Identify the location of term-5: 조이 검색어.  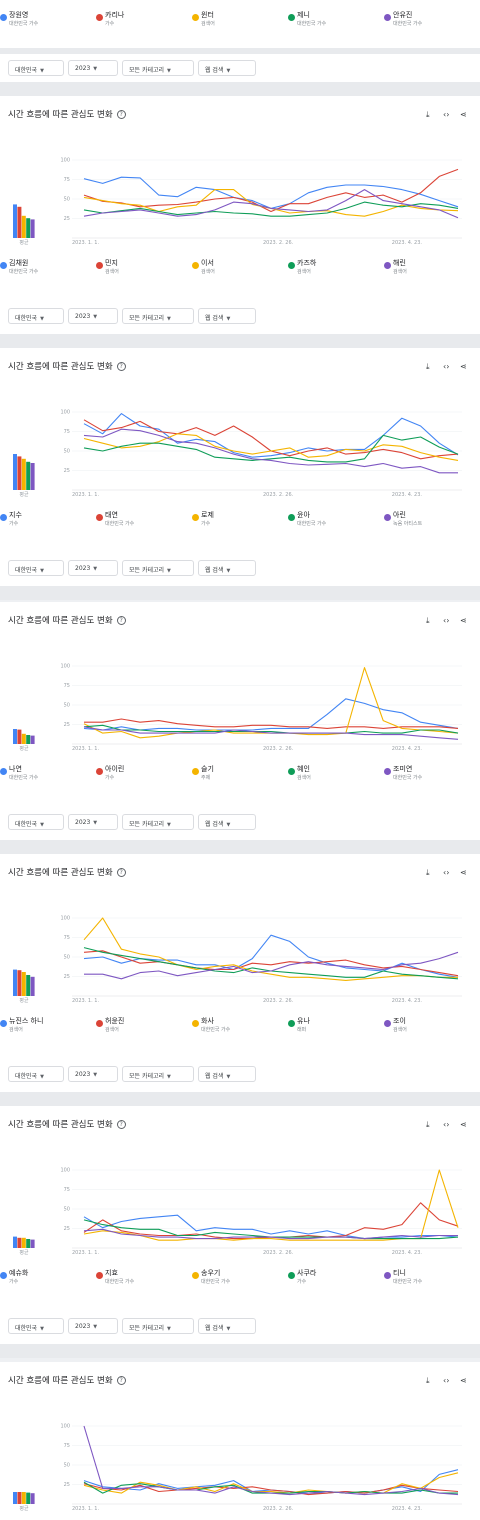
(432, 1032).